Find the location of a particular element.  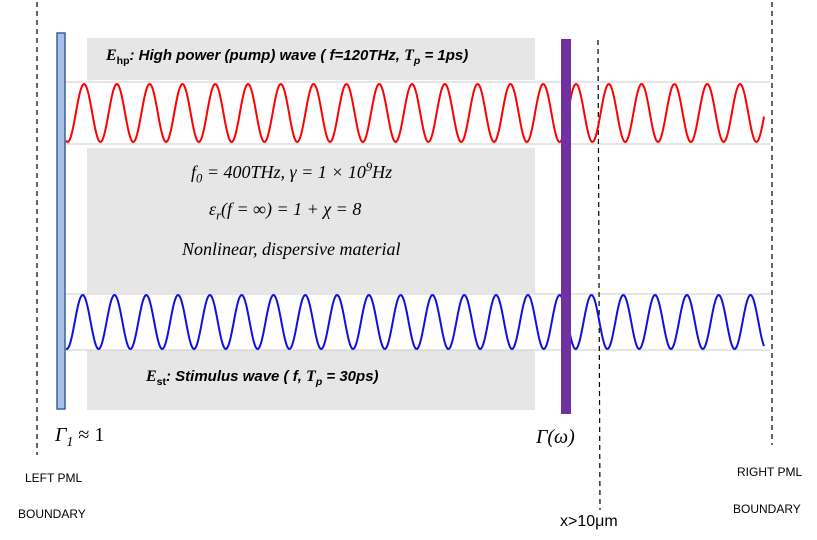

material-eps: ε is located at coordinates (213, 209).